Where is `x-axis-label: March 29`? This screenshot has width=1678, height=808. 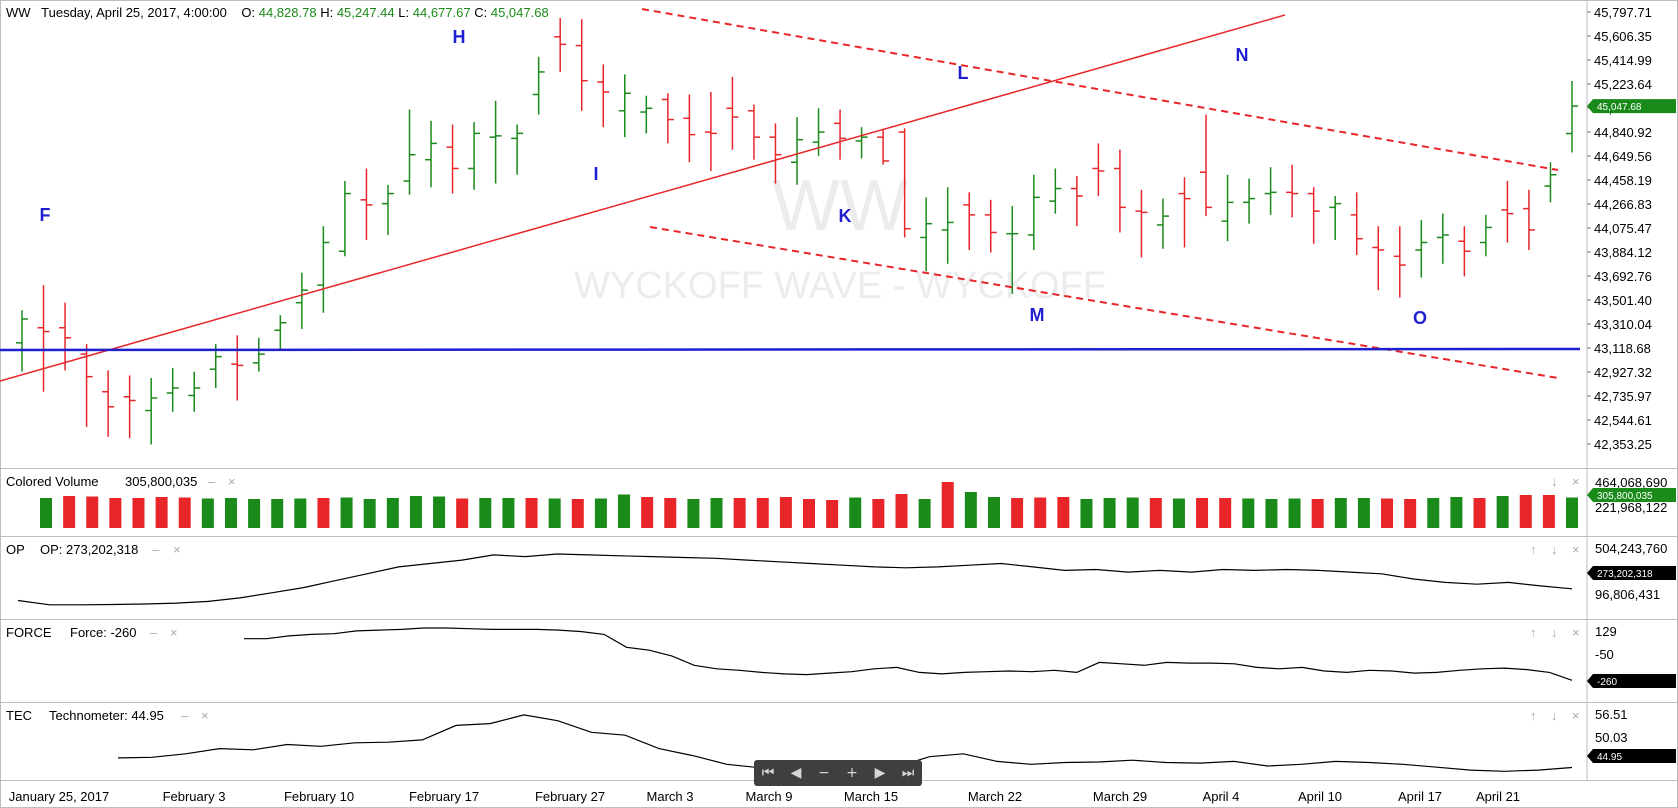
x-axis-label: March 29 is located at coordinates (1120, 796).